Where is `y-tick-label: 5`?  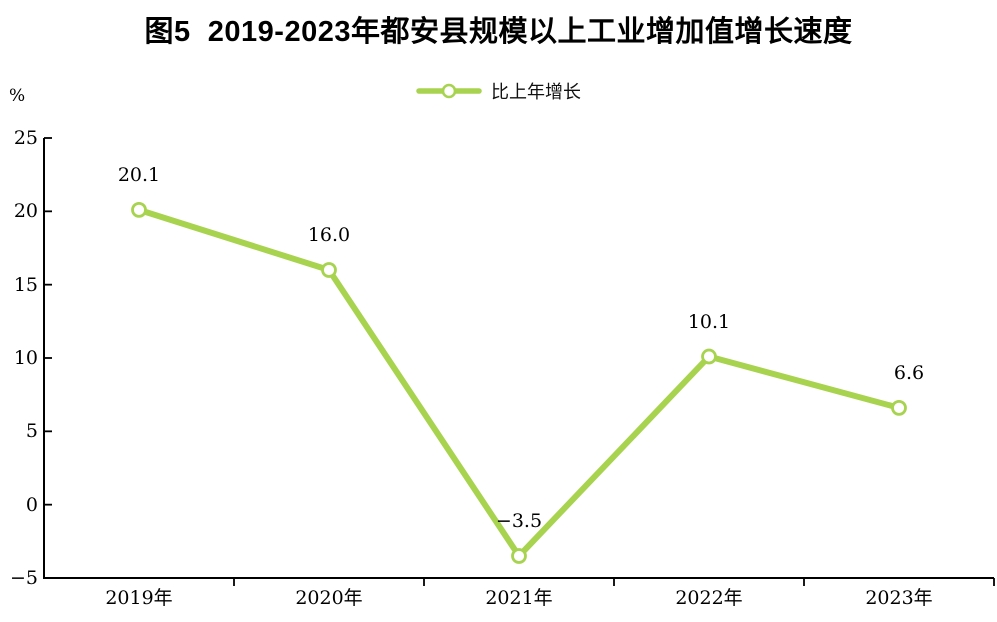 y-tick-label: 5 is located at coordinates (31, 431).